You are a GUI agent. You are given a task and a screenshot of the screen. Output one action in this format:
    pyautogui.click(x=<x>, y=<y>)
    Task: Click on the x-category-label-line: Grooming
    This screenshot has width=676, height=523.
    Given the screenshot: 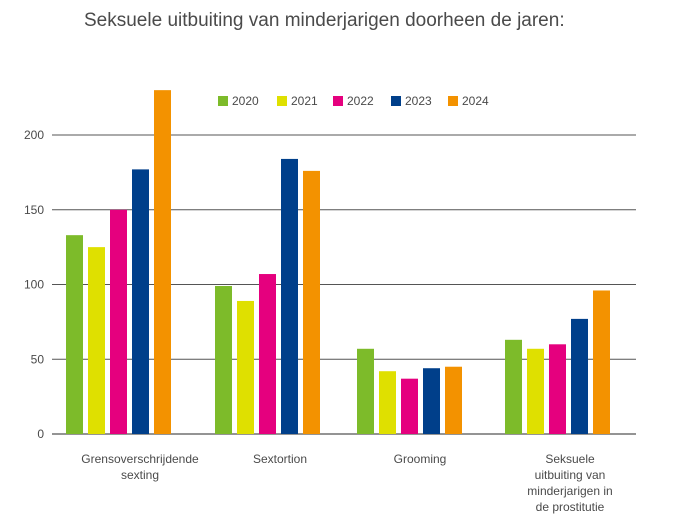 What is the action you would take?
    pyautogui.click(x=420, y=459)
    